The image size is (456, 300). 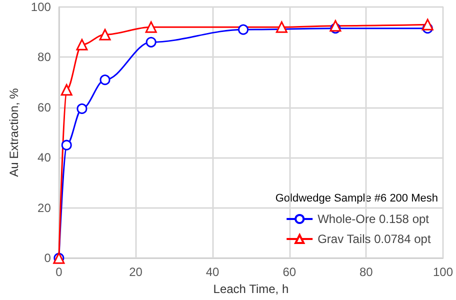 I want to click on legend-label: Grav Tails 0.0784 opt, so click(x=375, y=239).